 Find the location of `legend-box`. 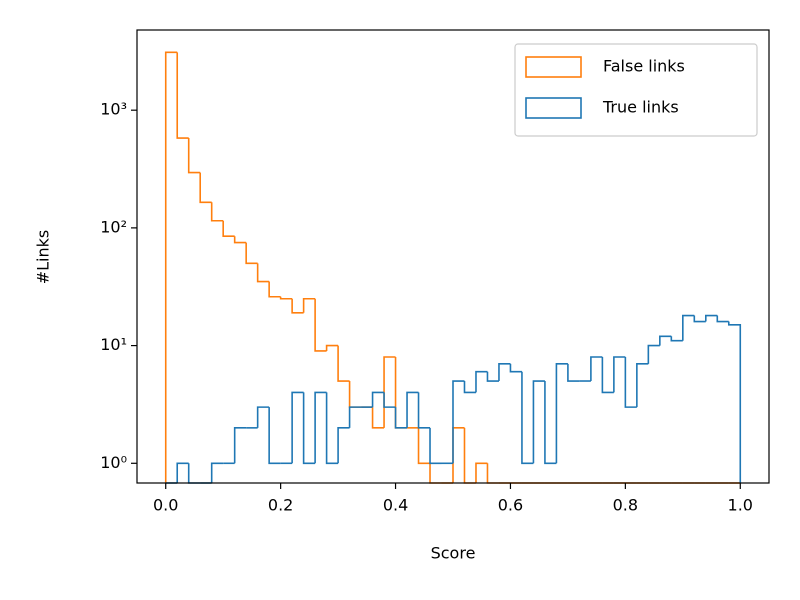

legend-box is located at coordinates (636, 90).